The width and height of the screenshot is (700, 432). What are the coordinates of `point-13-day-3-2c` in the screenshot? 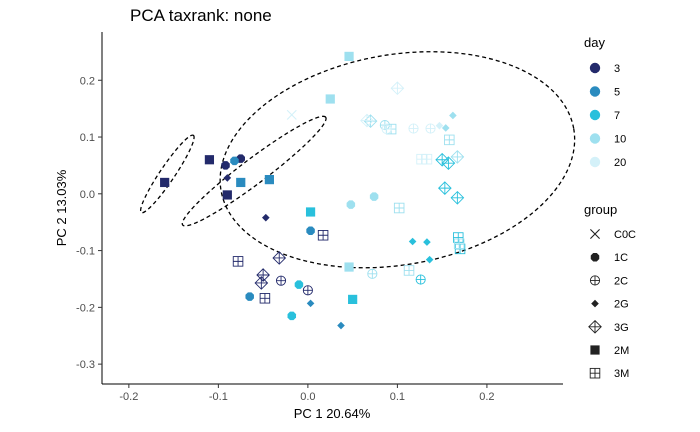 It's located at (307, 290).